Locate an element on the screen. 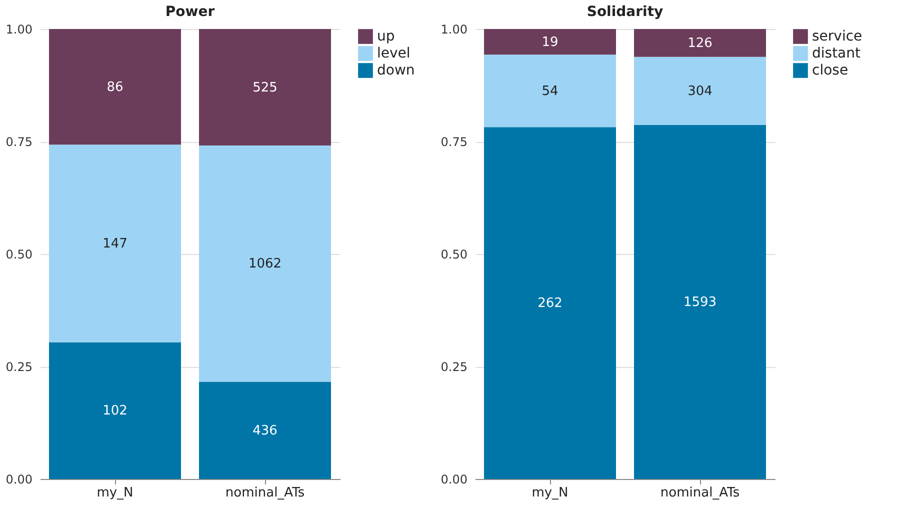  annotation: 126 is located at coordinates (700, 43).